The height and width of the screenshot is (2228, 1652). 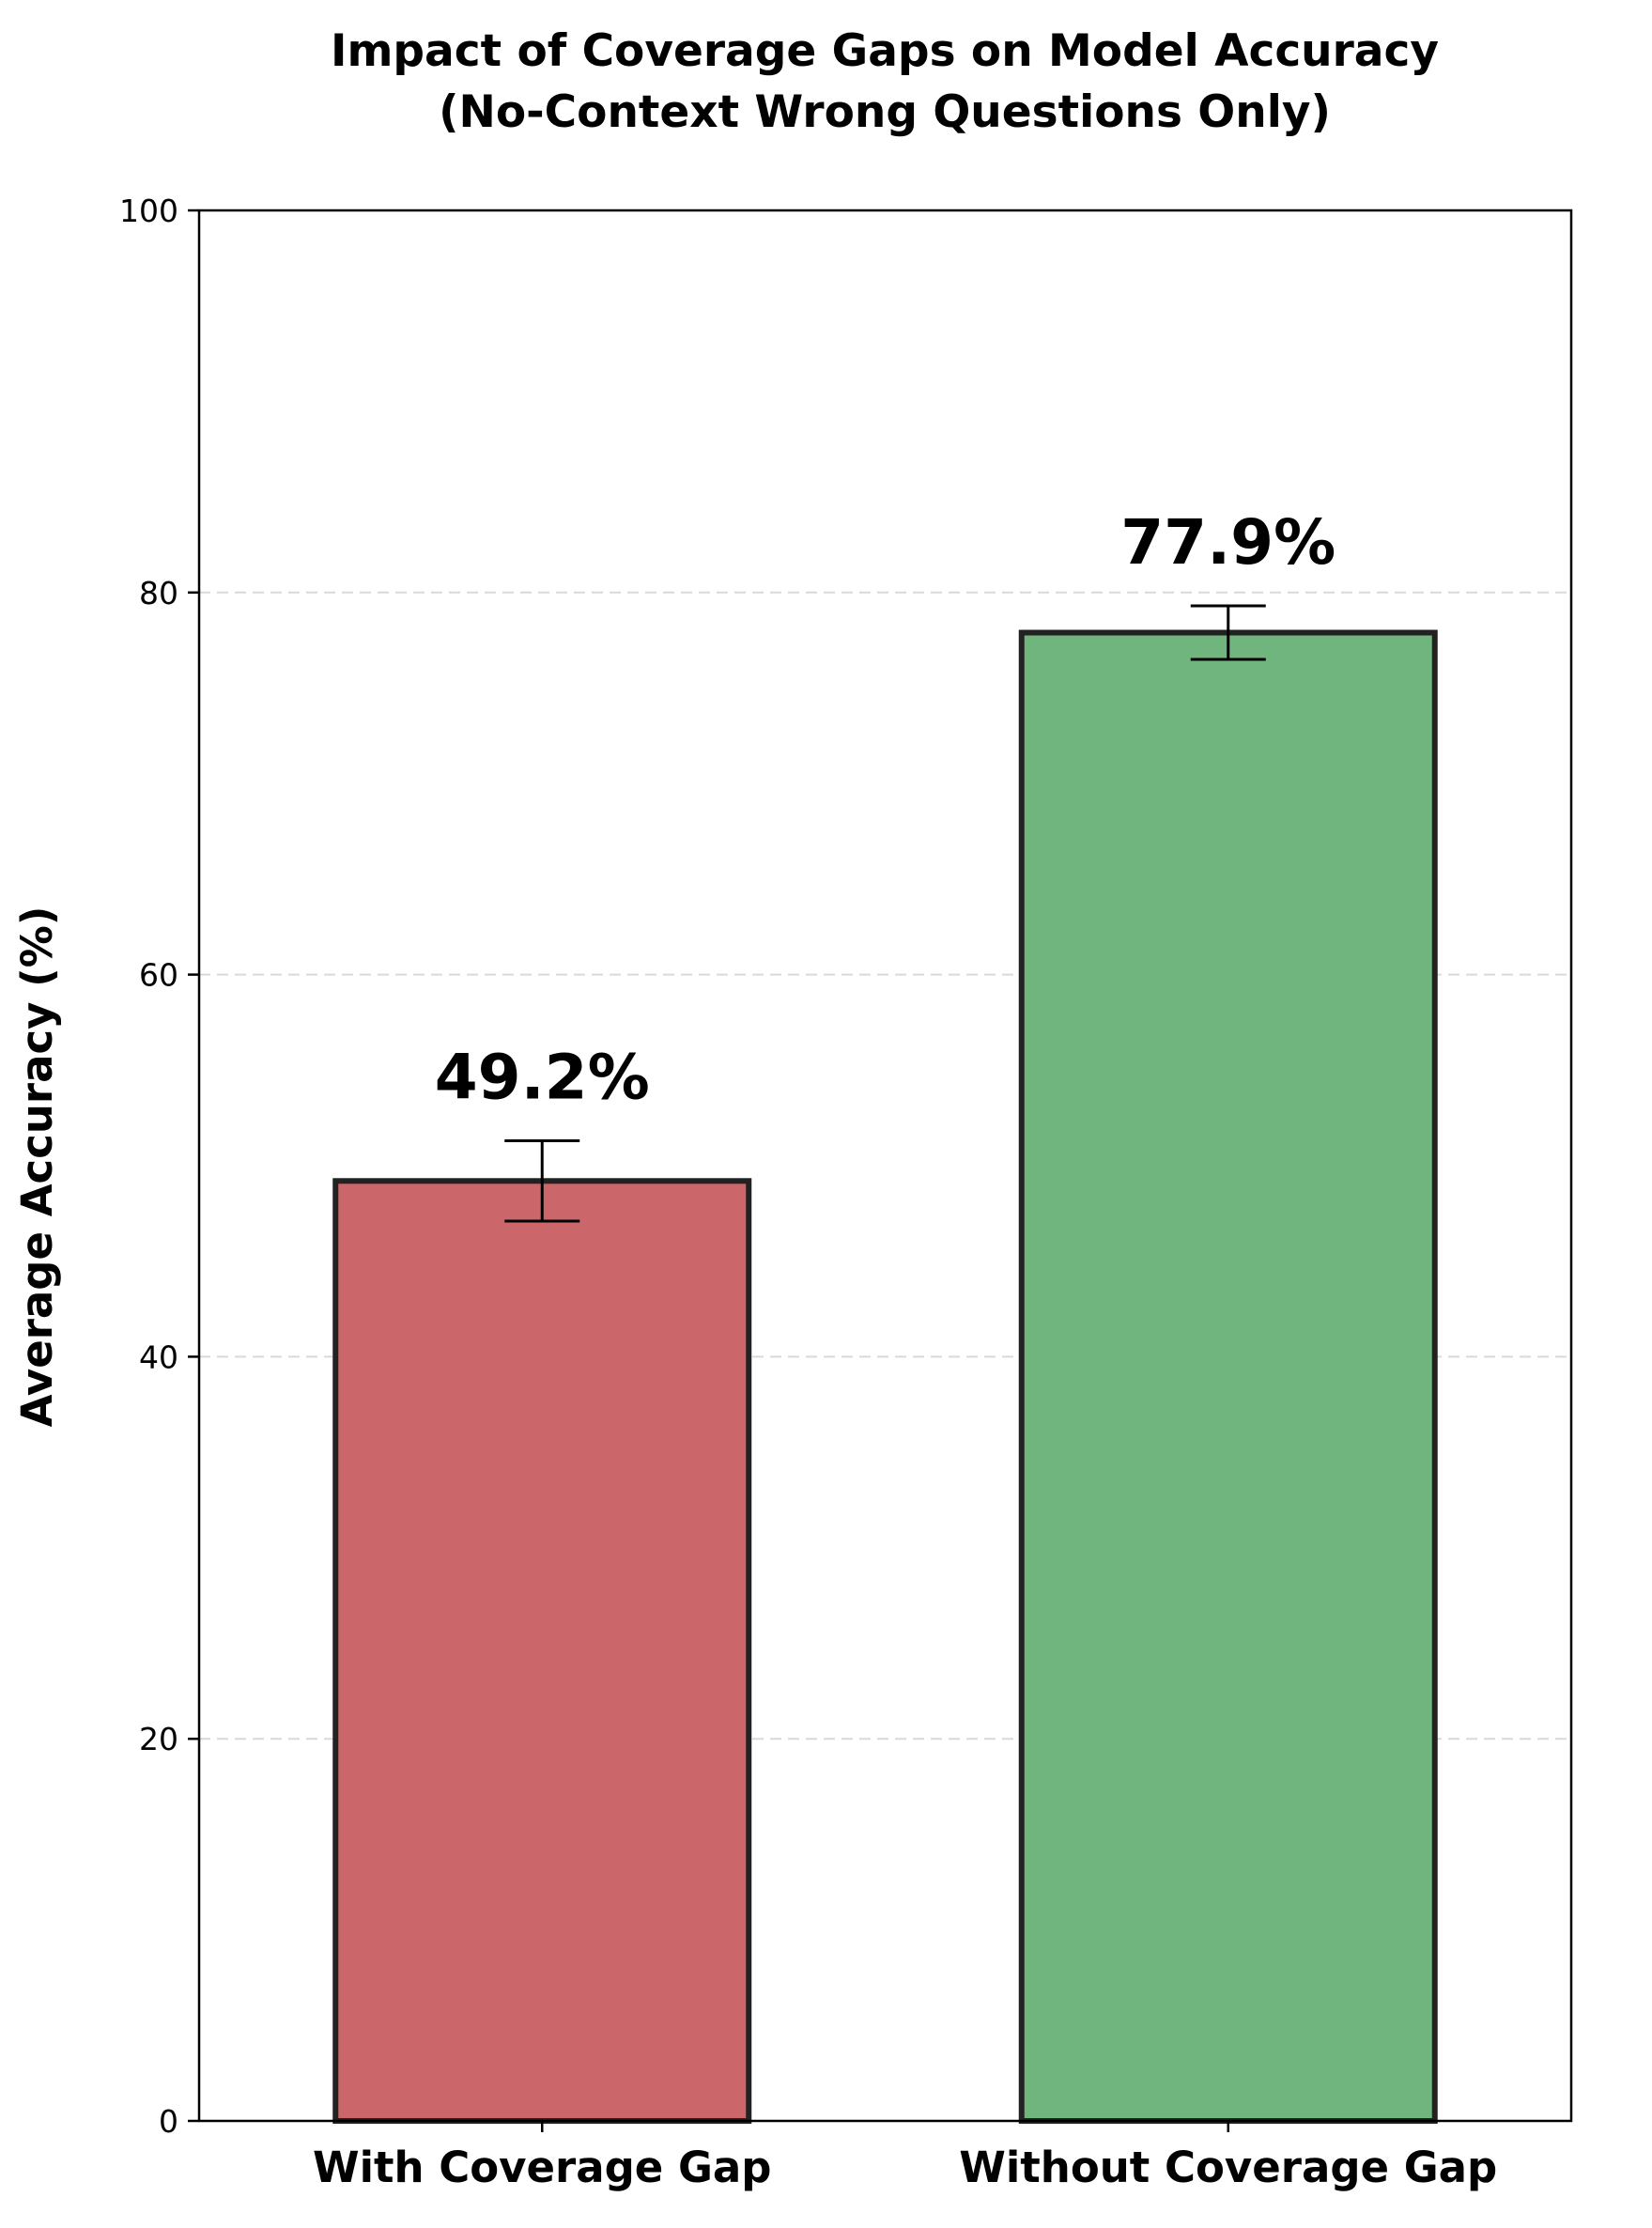 I want to click on y-tick-label-20: 20, so click(x=158, y=1739).